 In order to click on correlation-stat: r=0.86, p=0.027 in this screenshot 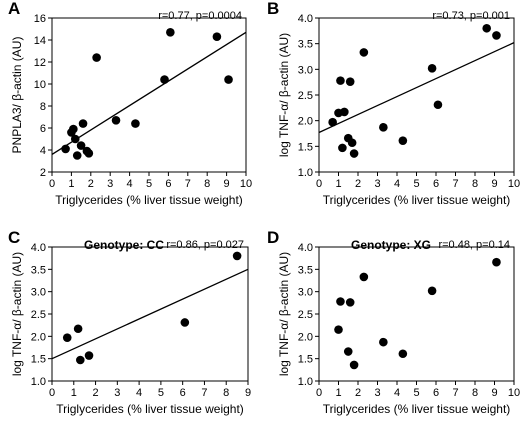, I will do `click(205, 245)`.